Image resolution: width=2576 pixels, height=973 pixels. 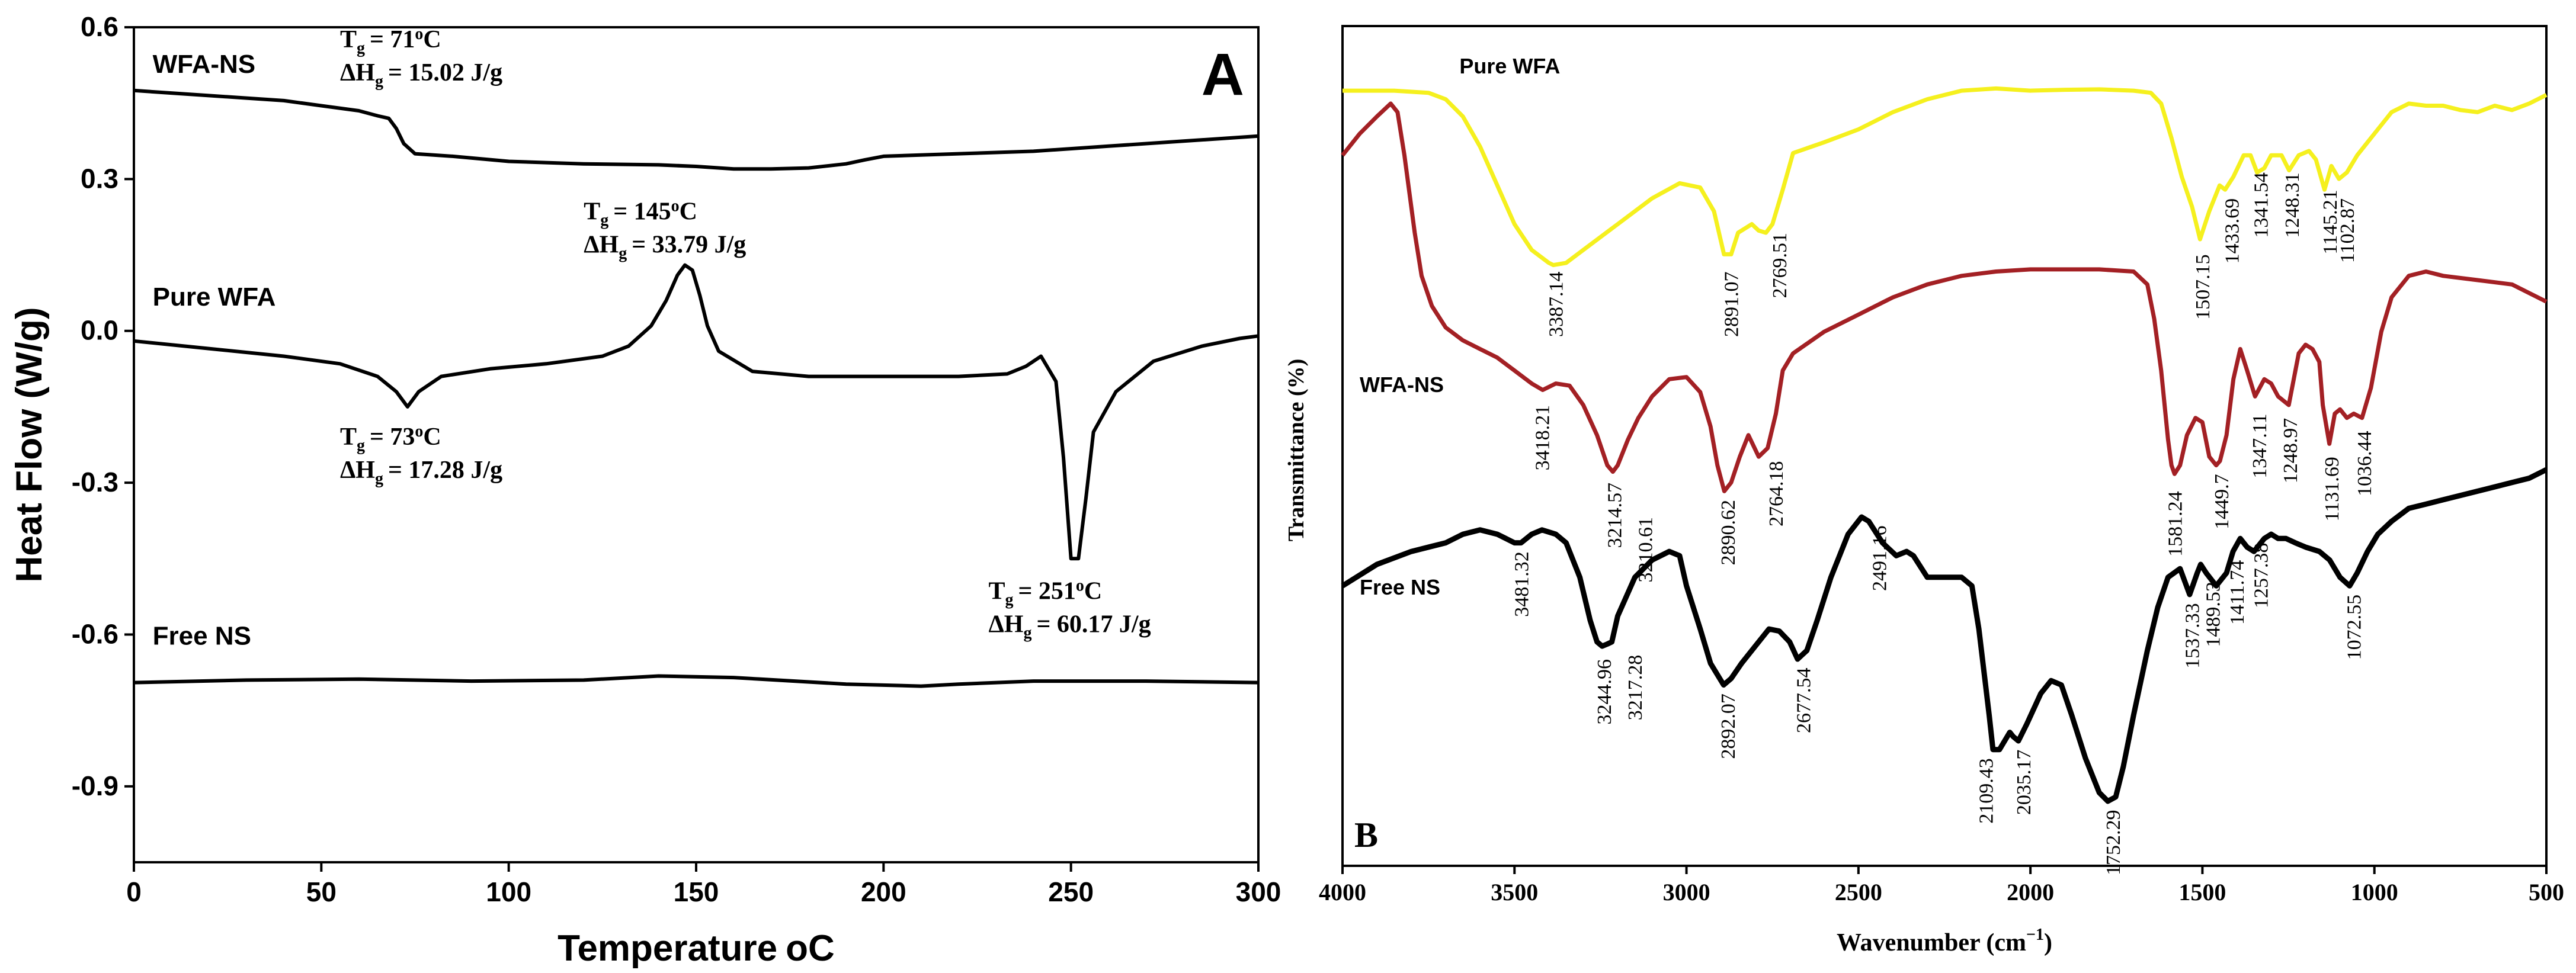 I want to click on annotation-tg-line: Tg = 145oC, so click(x=641, y=213).